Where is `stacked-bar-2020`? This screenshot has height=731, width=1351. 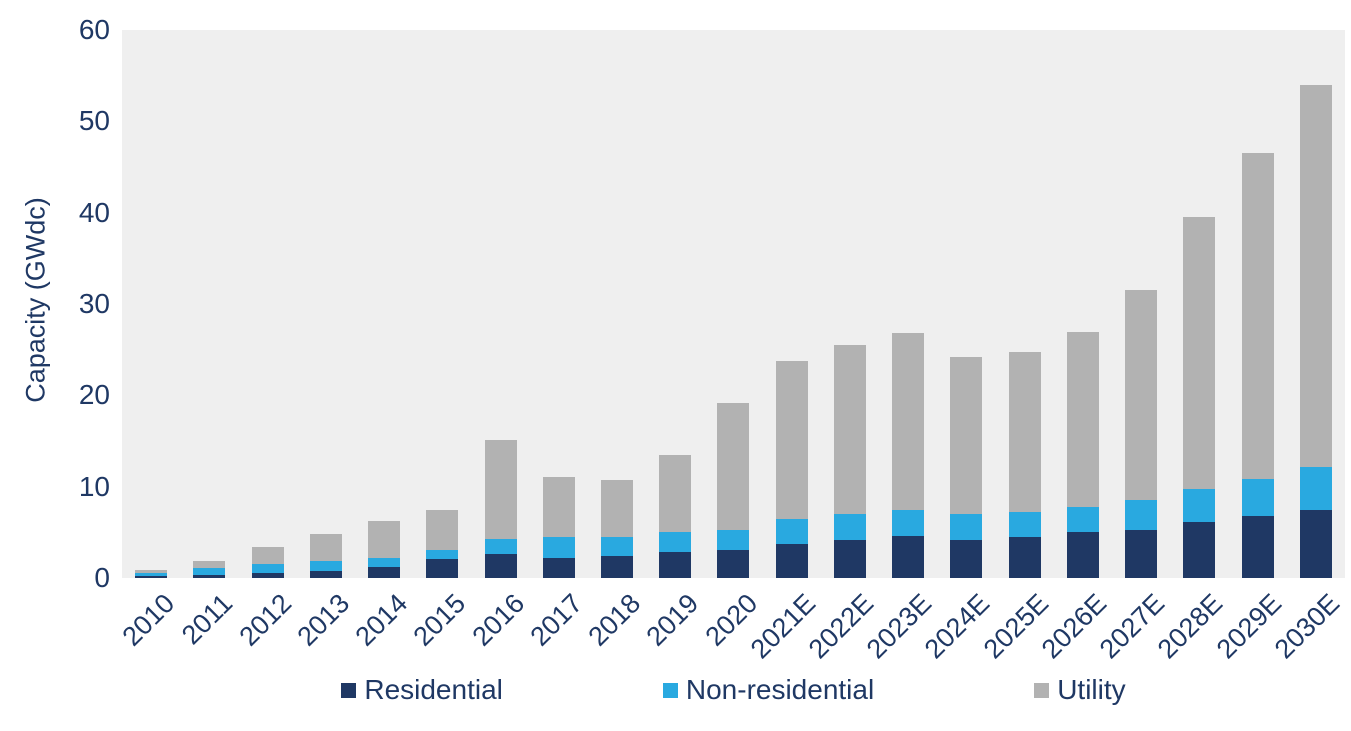
stacked-bar-2020 is located at coordinates (733, 304).